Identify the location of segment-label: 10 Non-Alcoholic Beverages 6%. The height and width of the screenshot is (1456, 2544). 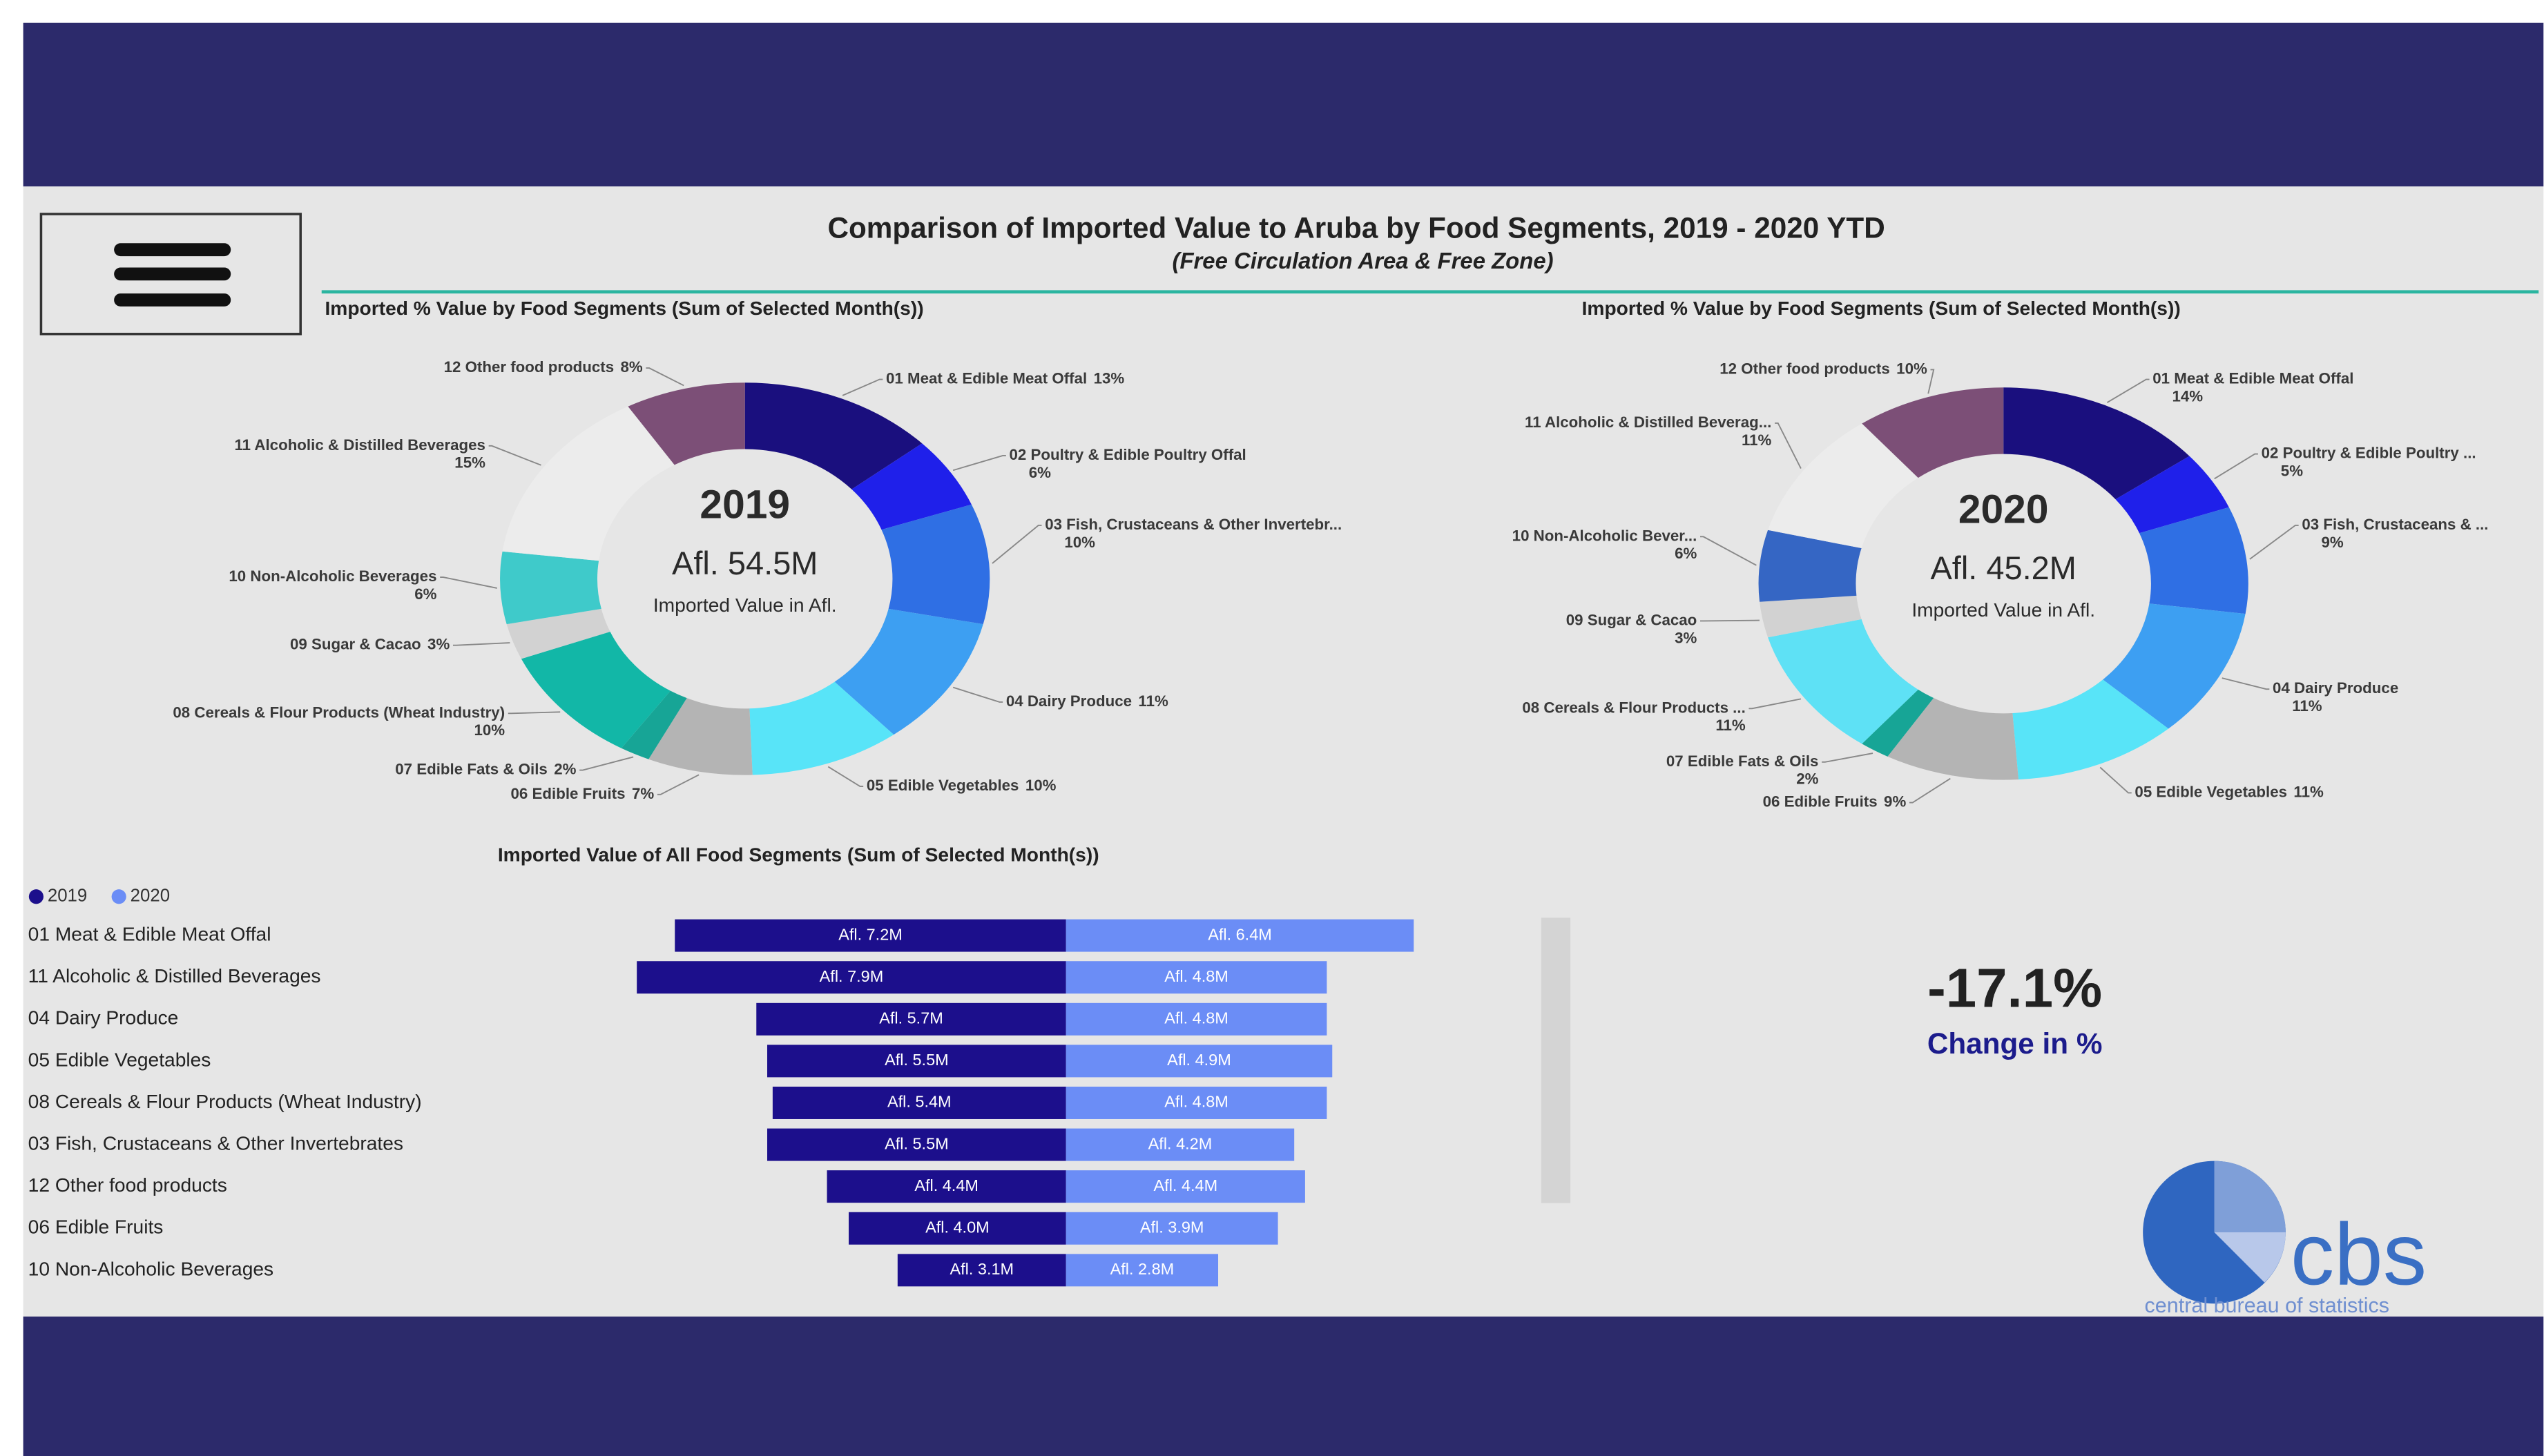
(332, 585).